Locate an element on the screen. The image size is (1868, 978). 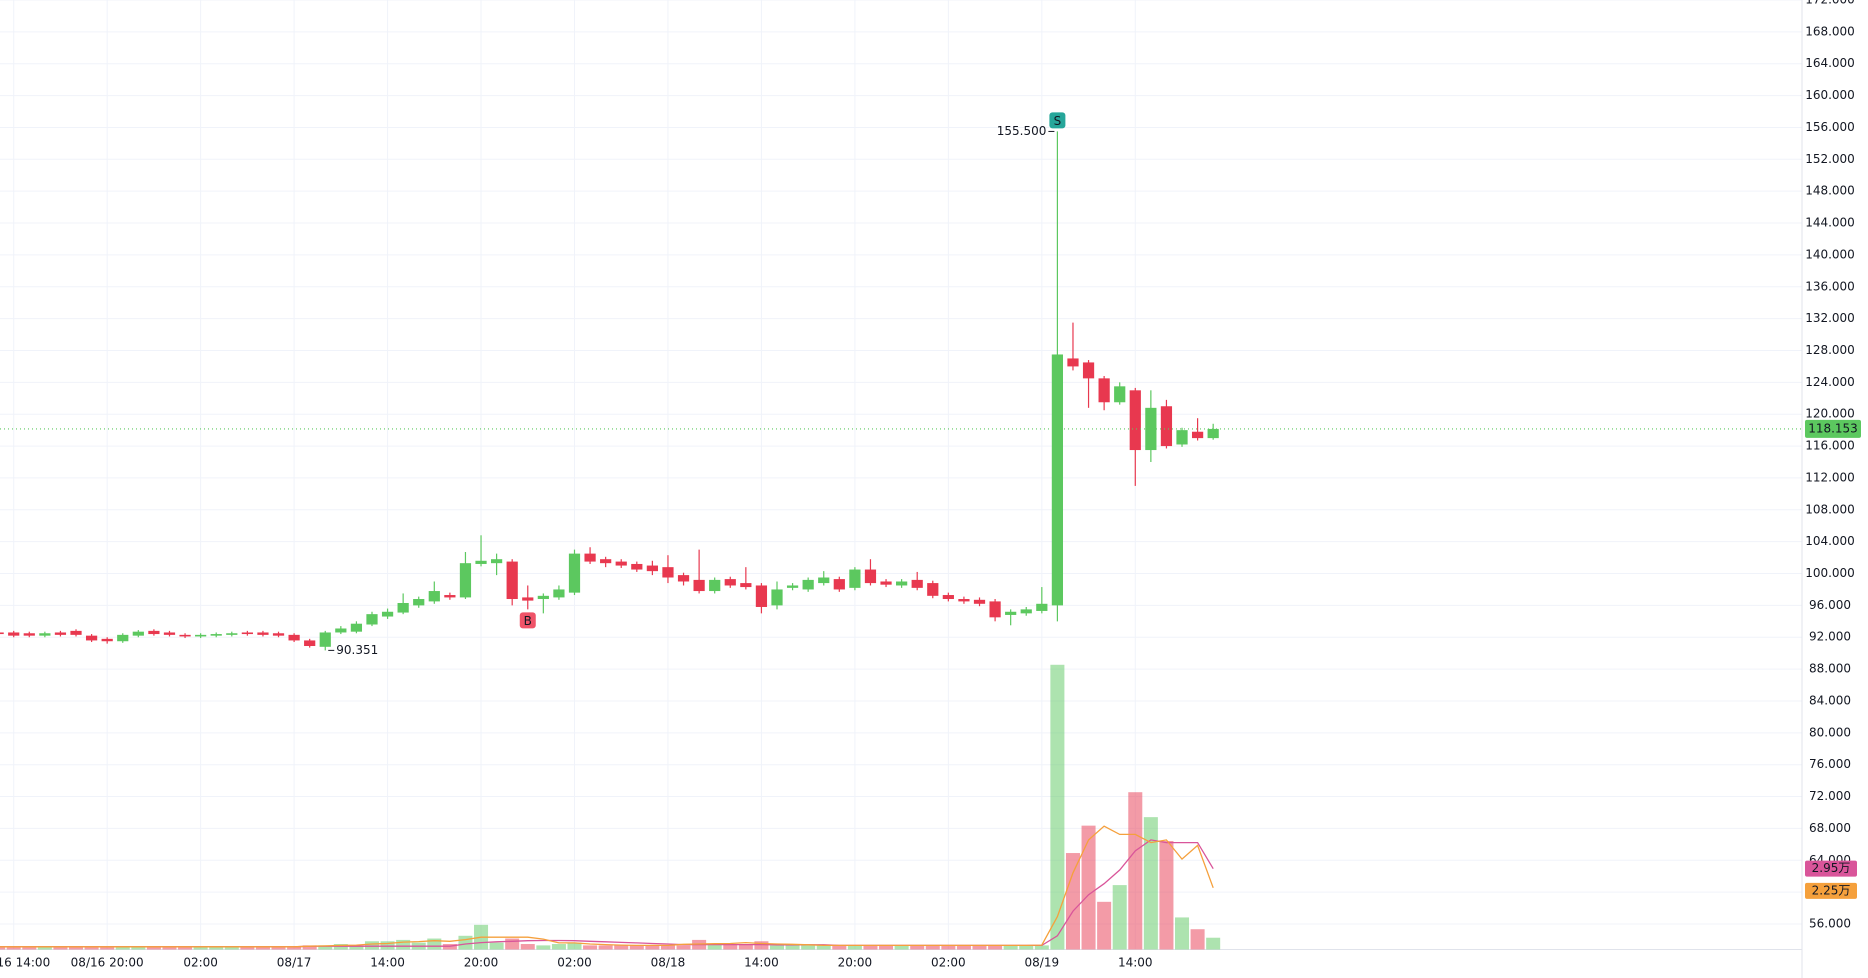
trade-marker is located at coordinates (527, 620).